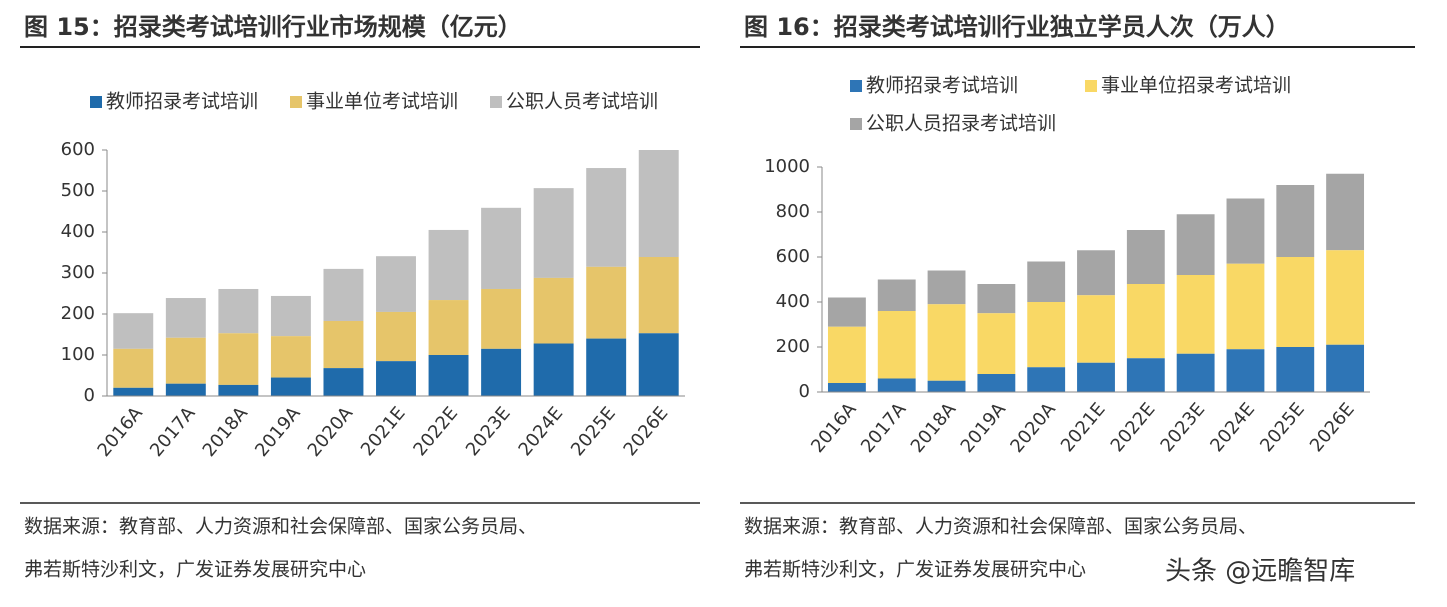 This screenshot has height=607, width=1447. I want to click on y-tick-label: 600, so click(78, 149).